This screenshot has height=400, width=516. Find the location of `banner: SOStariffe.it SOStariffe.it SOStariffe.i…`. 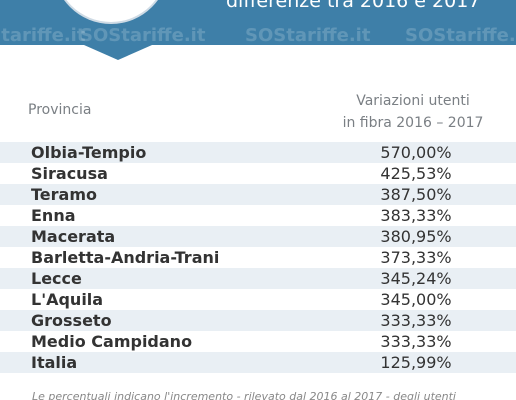

banner: SOStariffe.it SOStariffe.it SOStariffe.i… is located at coordinates (258, 22).